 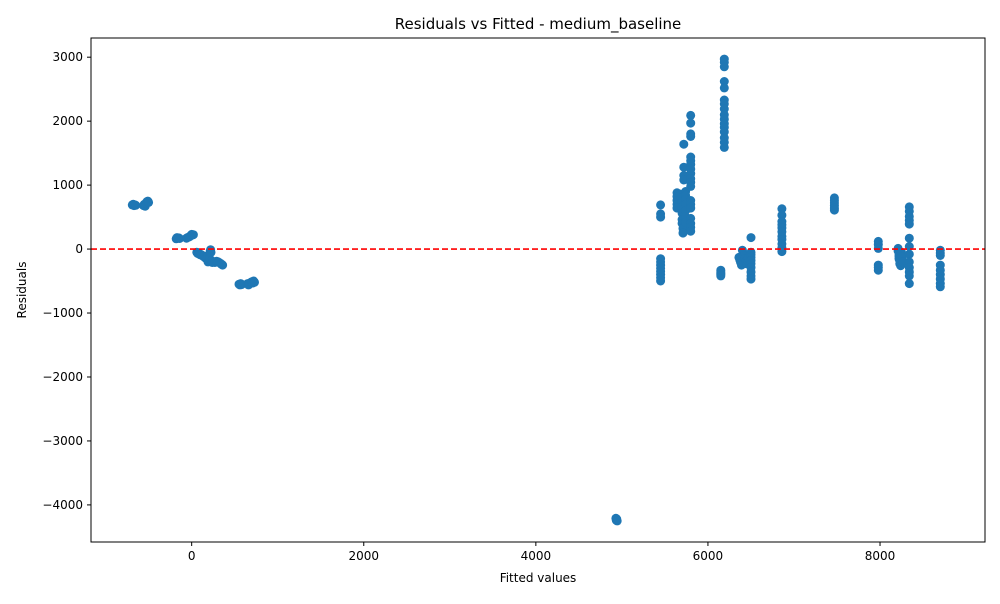 I want to click on y-tick-label: 2000, so click(x=67, y=121).